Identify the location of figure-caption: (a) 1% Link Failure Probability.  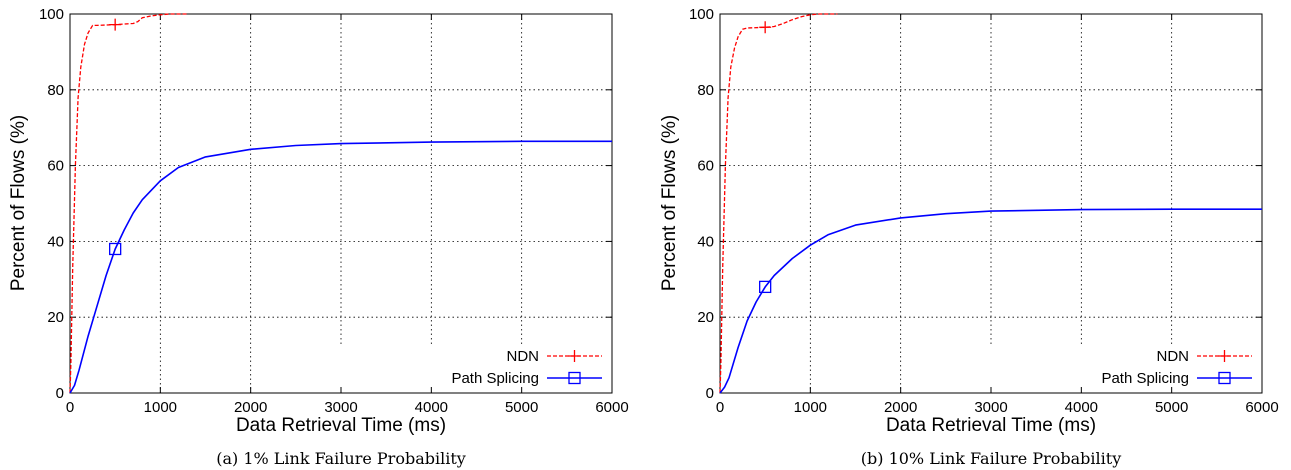
(341, 458).